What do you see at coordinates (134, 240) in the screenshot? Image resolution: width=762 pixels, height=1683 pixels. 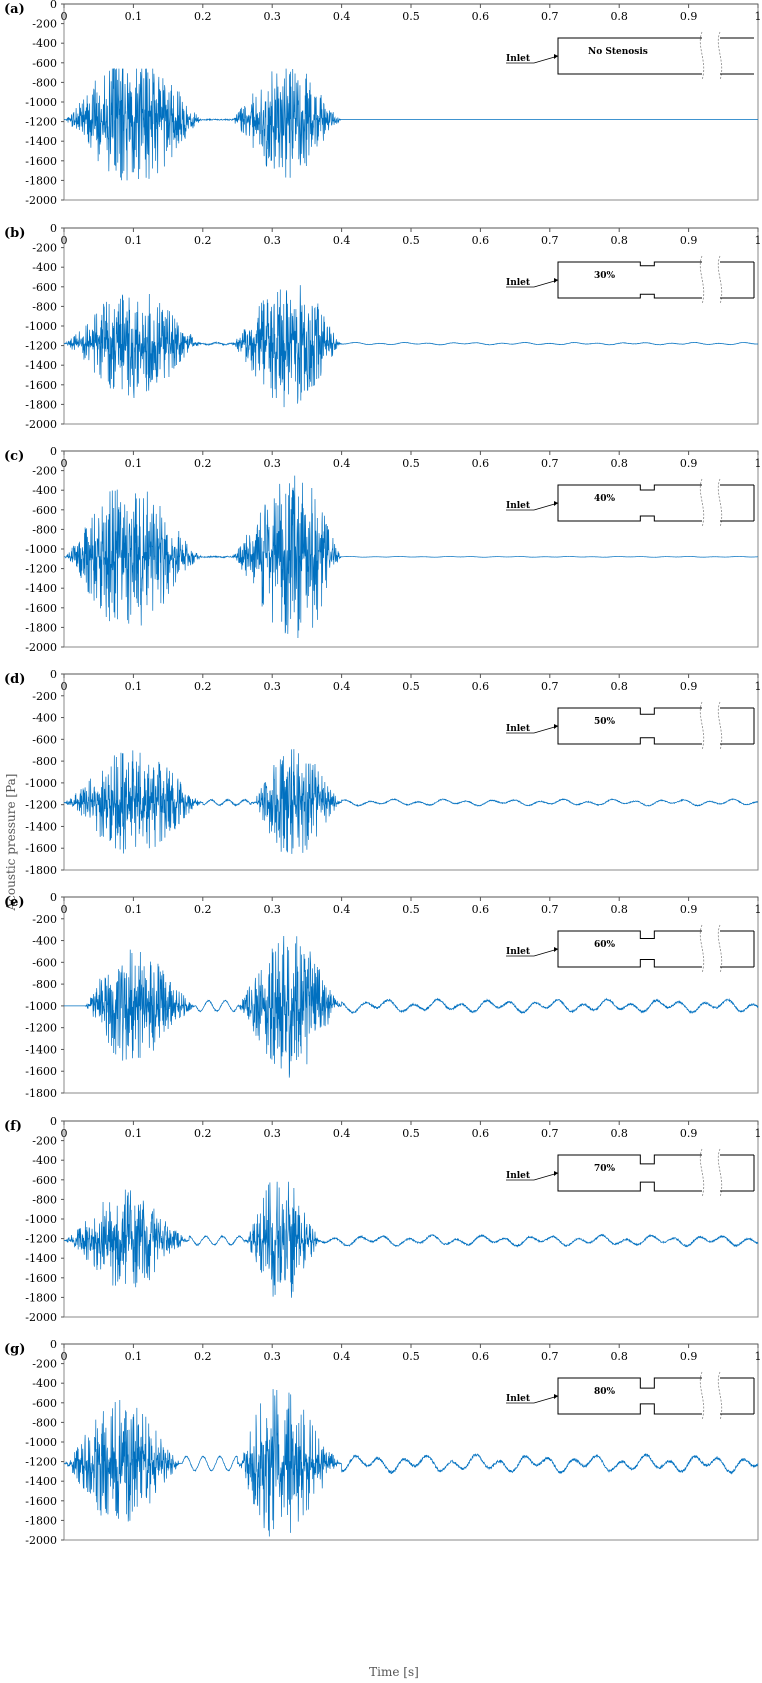 I see `x-tick-label: 0.1` at bounding box center [134, 240].